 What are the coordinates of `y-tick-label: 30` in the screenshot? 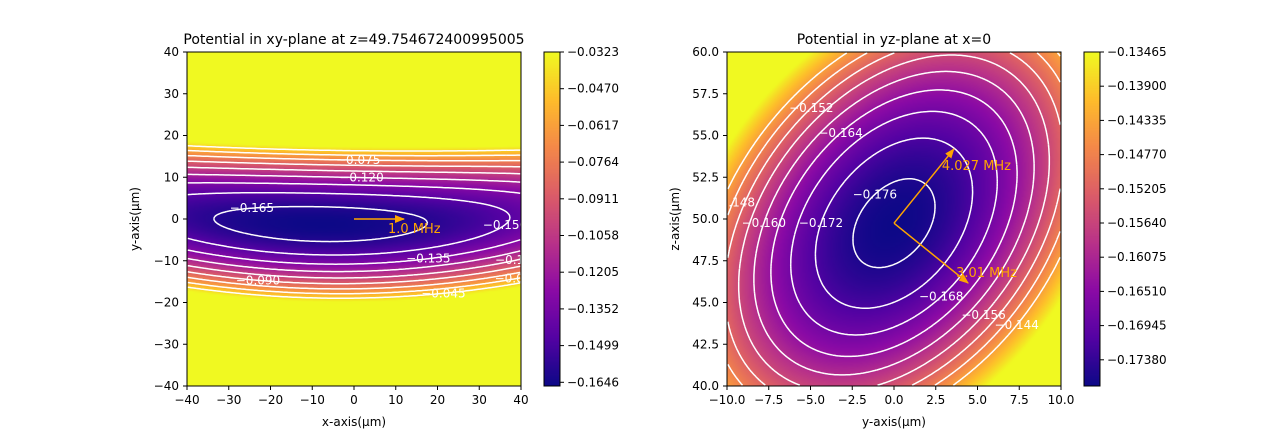 It's located at (171, 94).